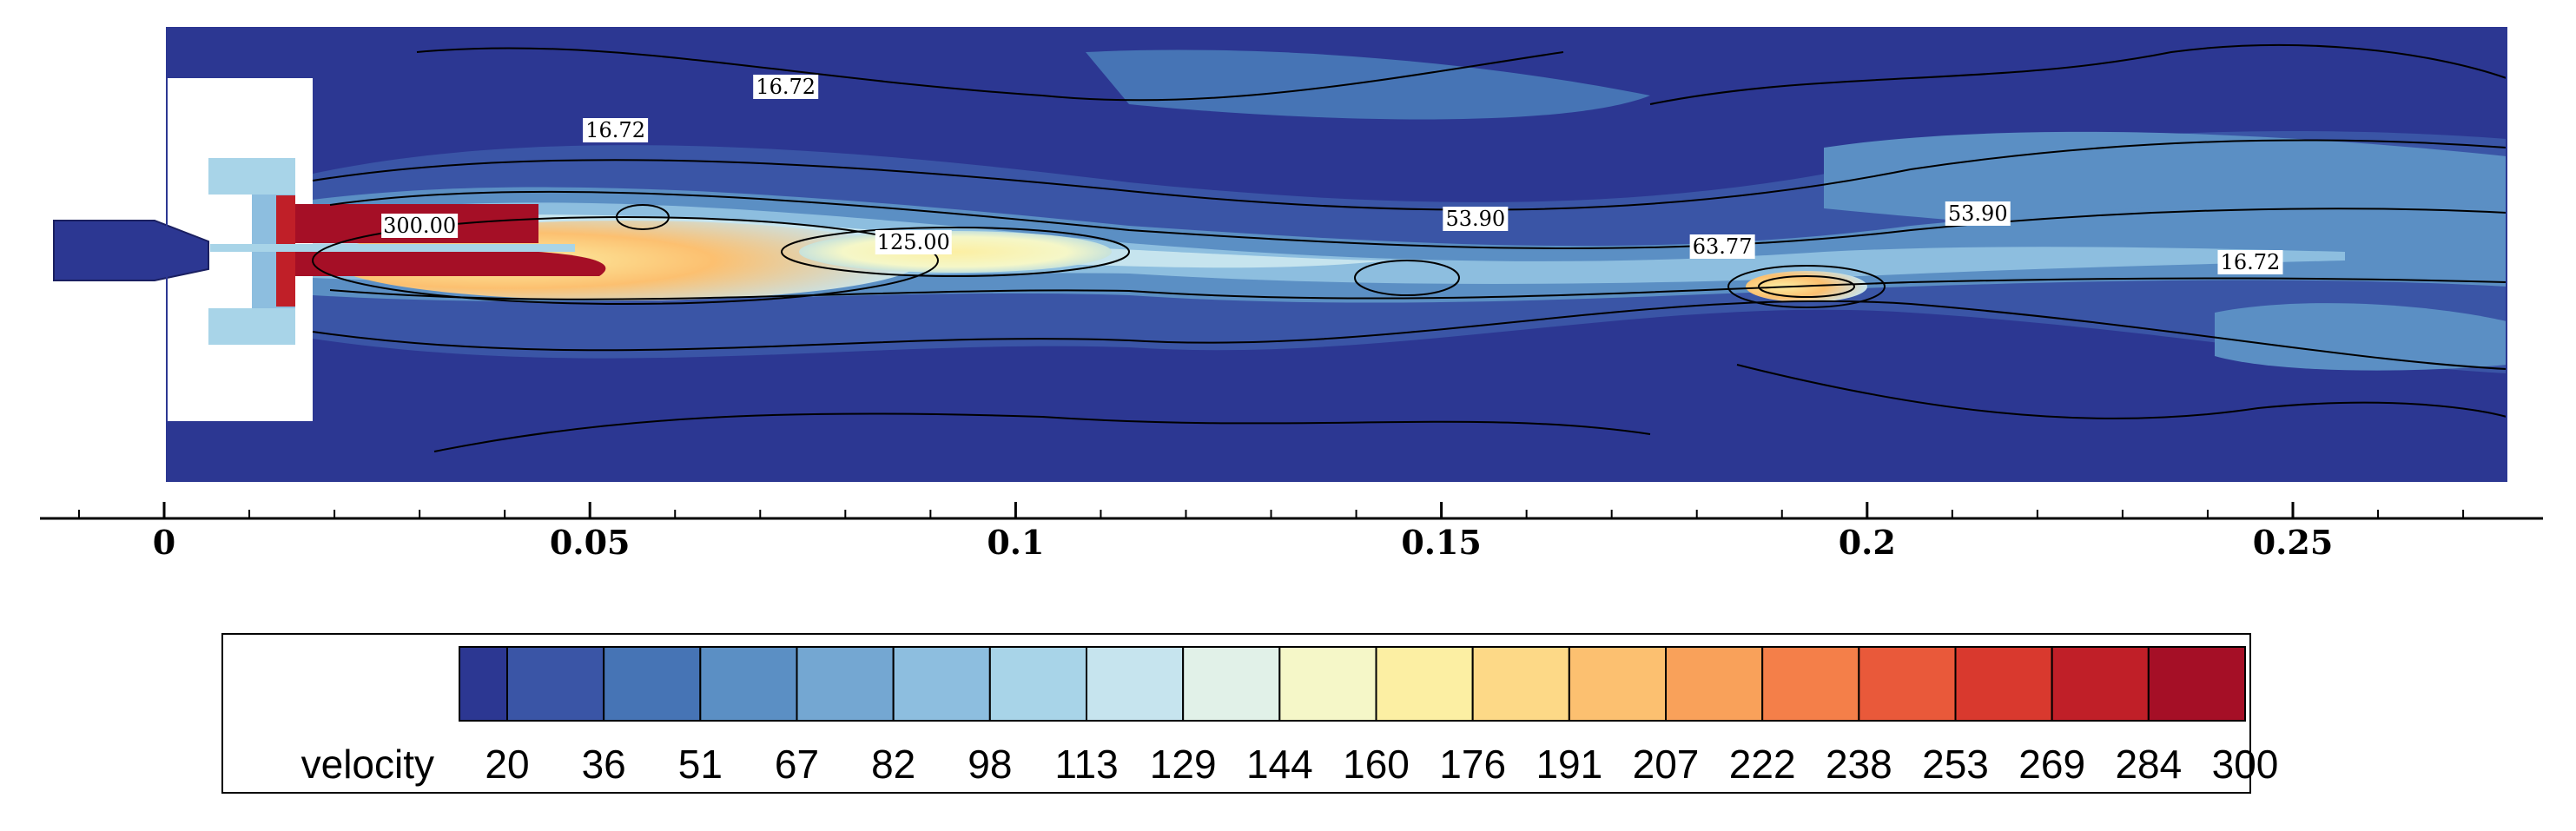 The height and width of the screenshot is (831, 2576). Describe the element at coordinates (1271, 514) in the screenshot. I see `x-minor-ticks` at that location.